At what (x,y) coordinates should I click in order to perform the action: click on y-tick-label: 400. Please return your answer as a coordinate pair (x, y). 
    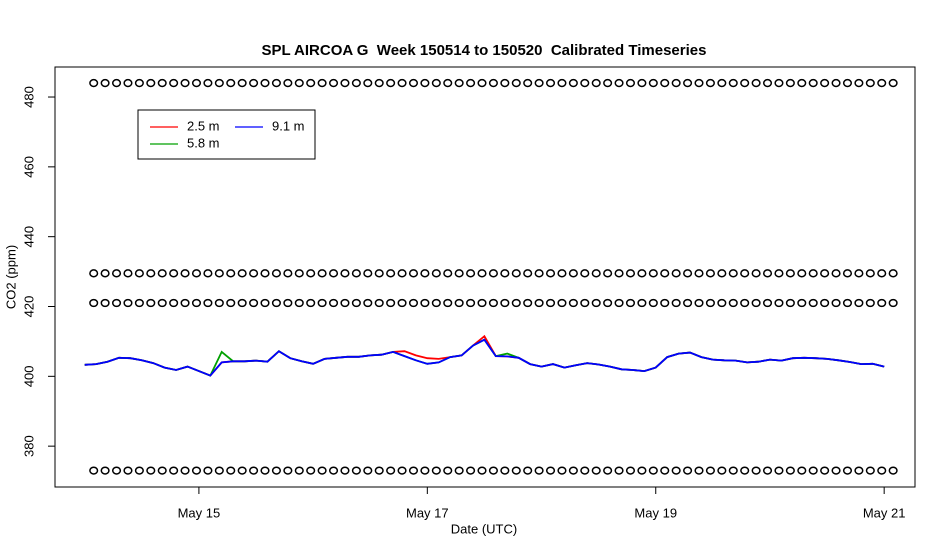
    Looking at the image, I should click on (28, 376).